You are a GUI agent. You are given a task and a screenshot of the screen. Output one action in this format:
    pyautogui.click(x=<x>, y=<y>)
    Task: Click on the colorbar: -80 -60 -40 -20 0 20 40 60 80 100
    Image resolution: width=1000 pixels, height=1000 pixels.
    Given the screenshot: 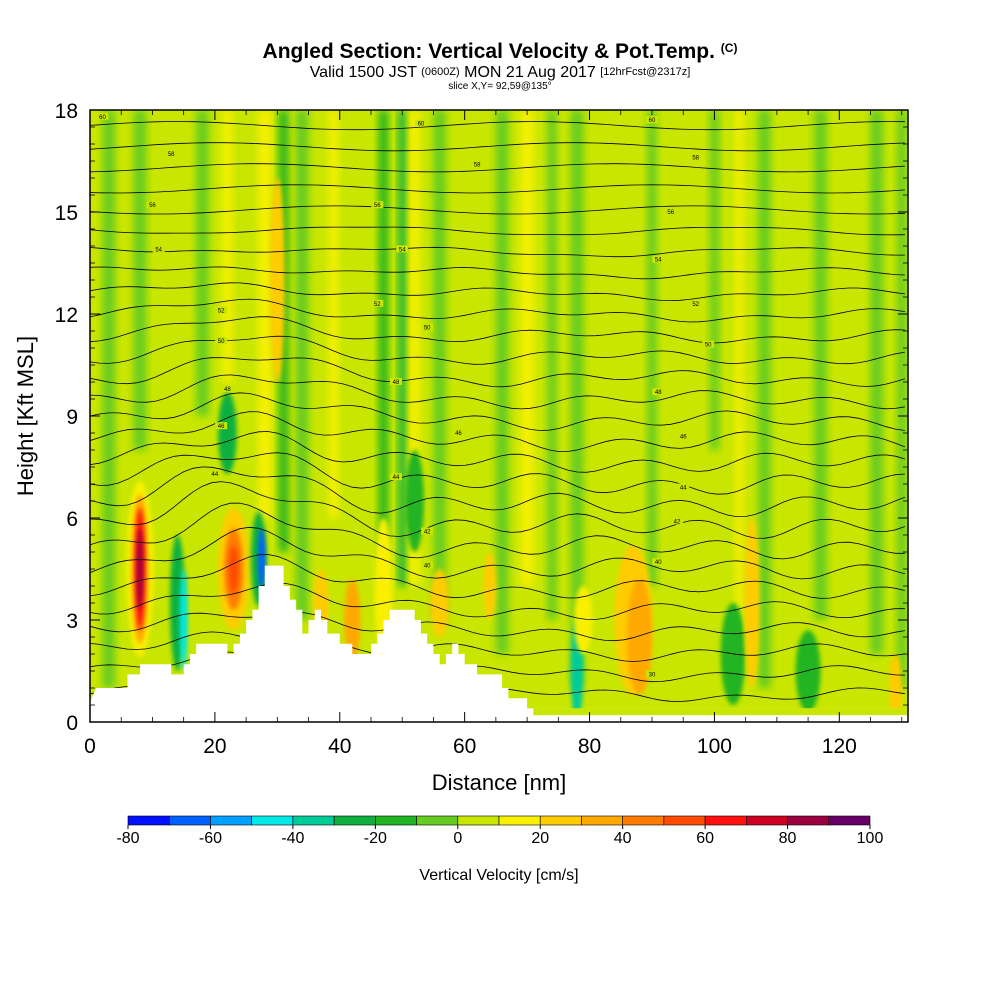 What is the action you would take?
    pyautogui.click(x=499, y=831)
    